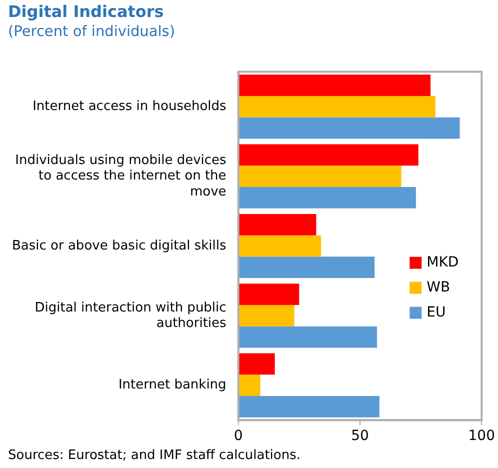  What do you see at coordinates (438, 287) in the screenshot?
I see `legend-label: WB` at bounding box center [438, 287].